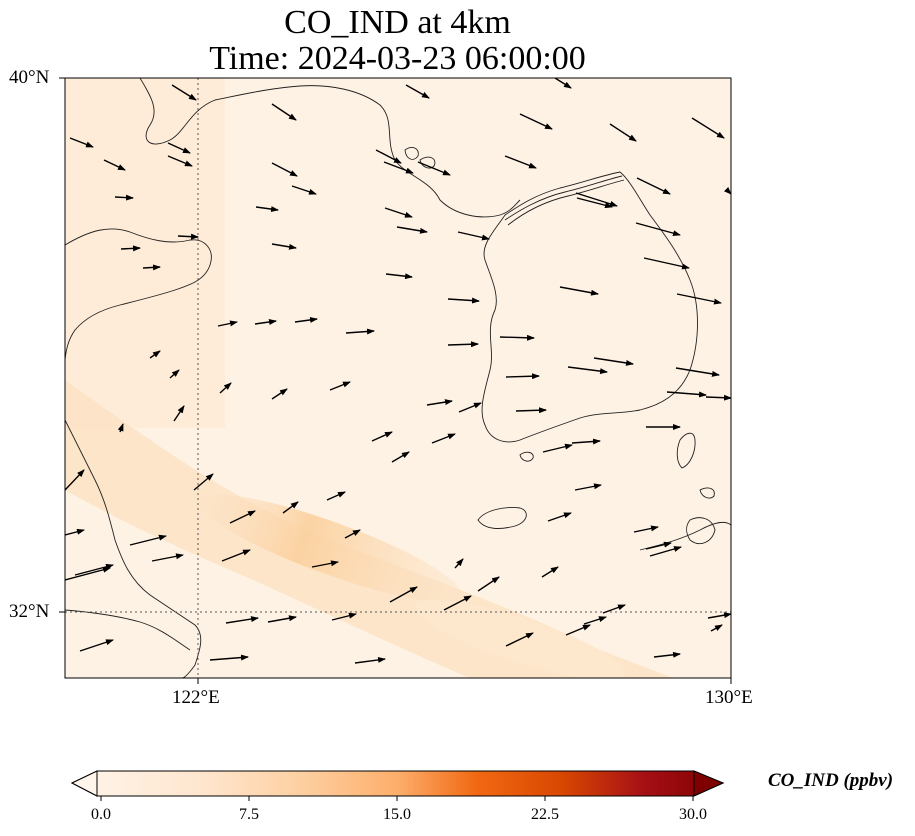 The image size is (915, 836). What do you see at coordinates (729, 697) in the screenshot?
I see `lon-tick-130e: 130°E` at bounding box center [729, 697].